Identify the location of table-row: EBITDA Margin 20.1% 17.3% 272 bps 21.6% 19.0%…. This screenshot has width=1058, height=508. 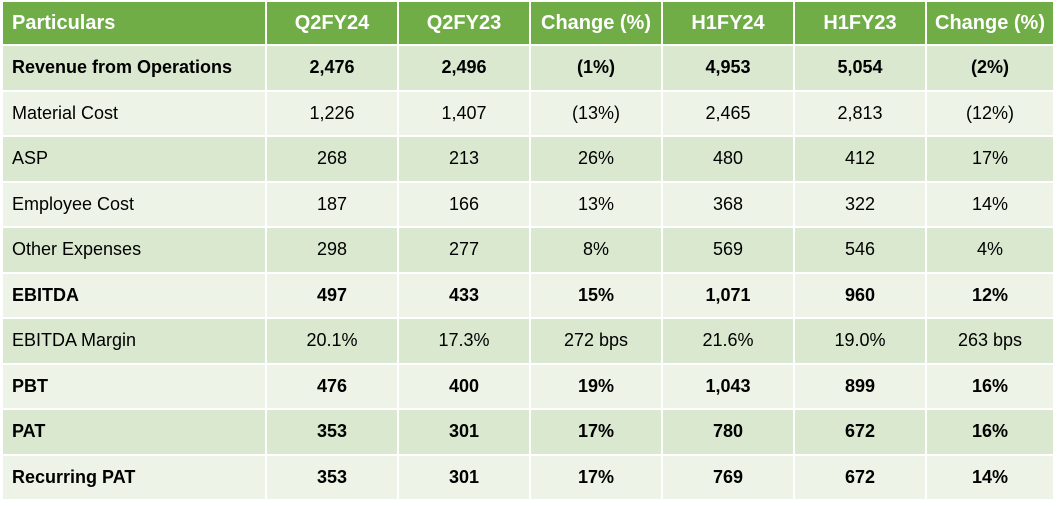
(528, 341).